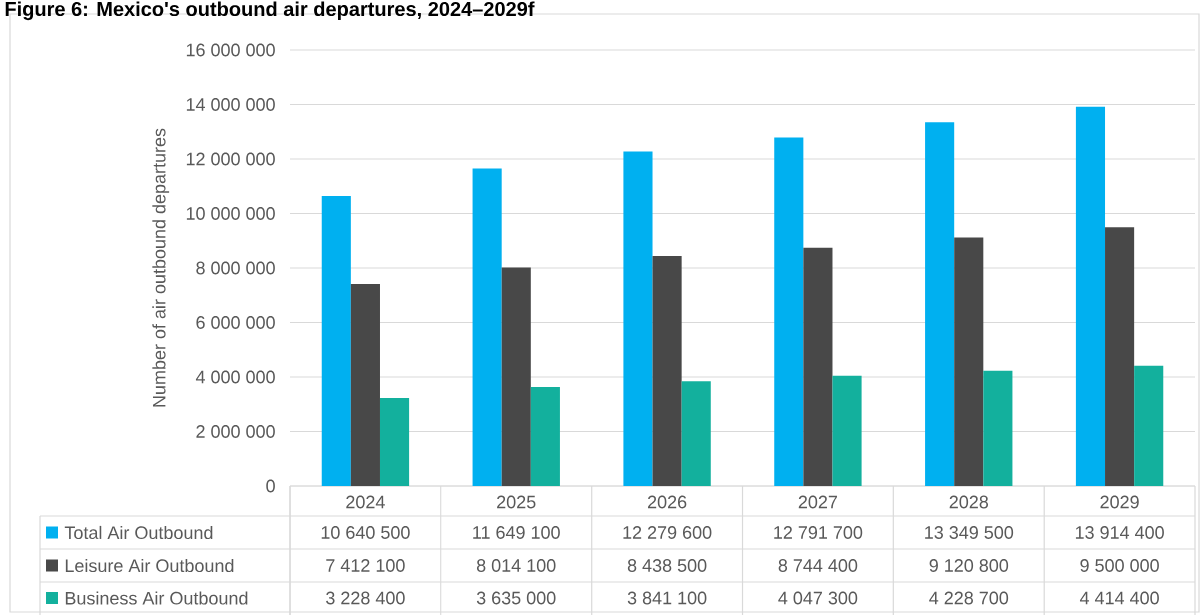 The image size is (1200, 616). I want to click on y-tick-label: 12 000 000, so click(230, 159).